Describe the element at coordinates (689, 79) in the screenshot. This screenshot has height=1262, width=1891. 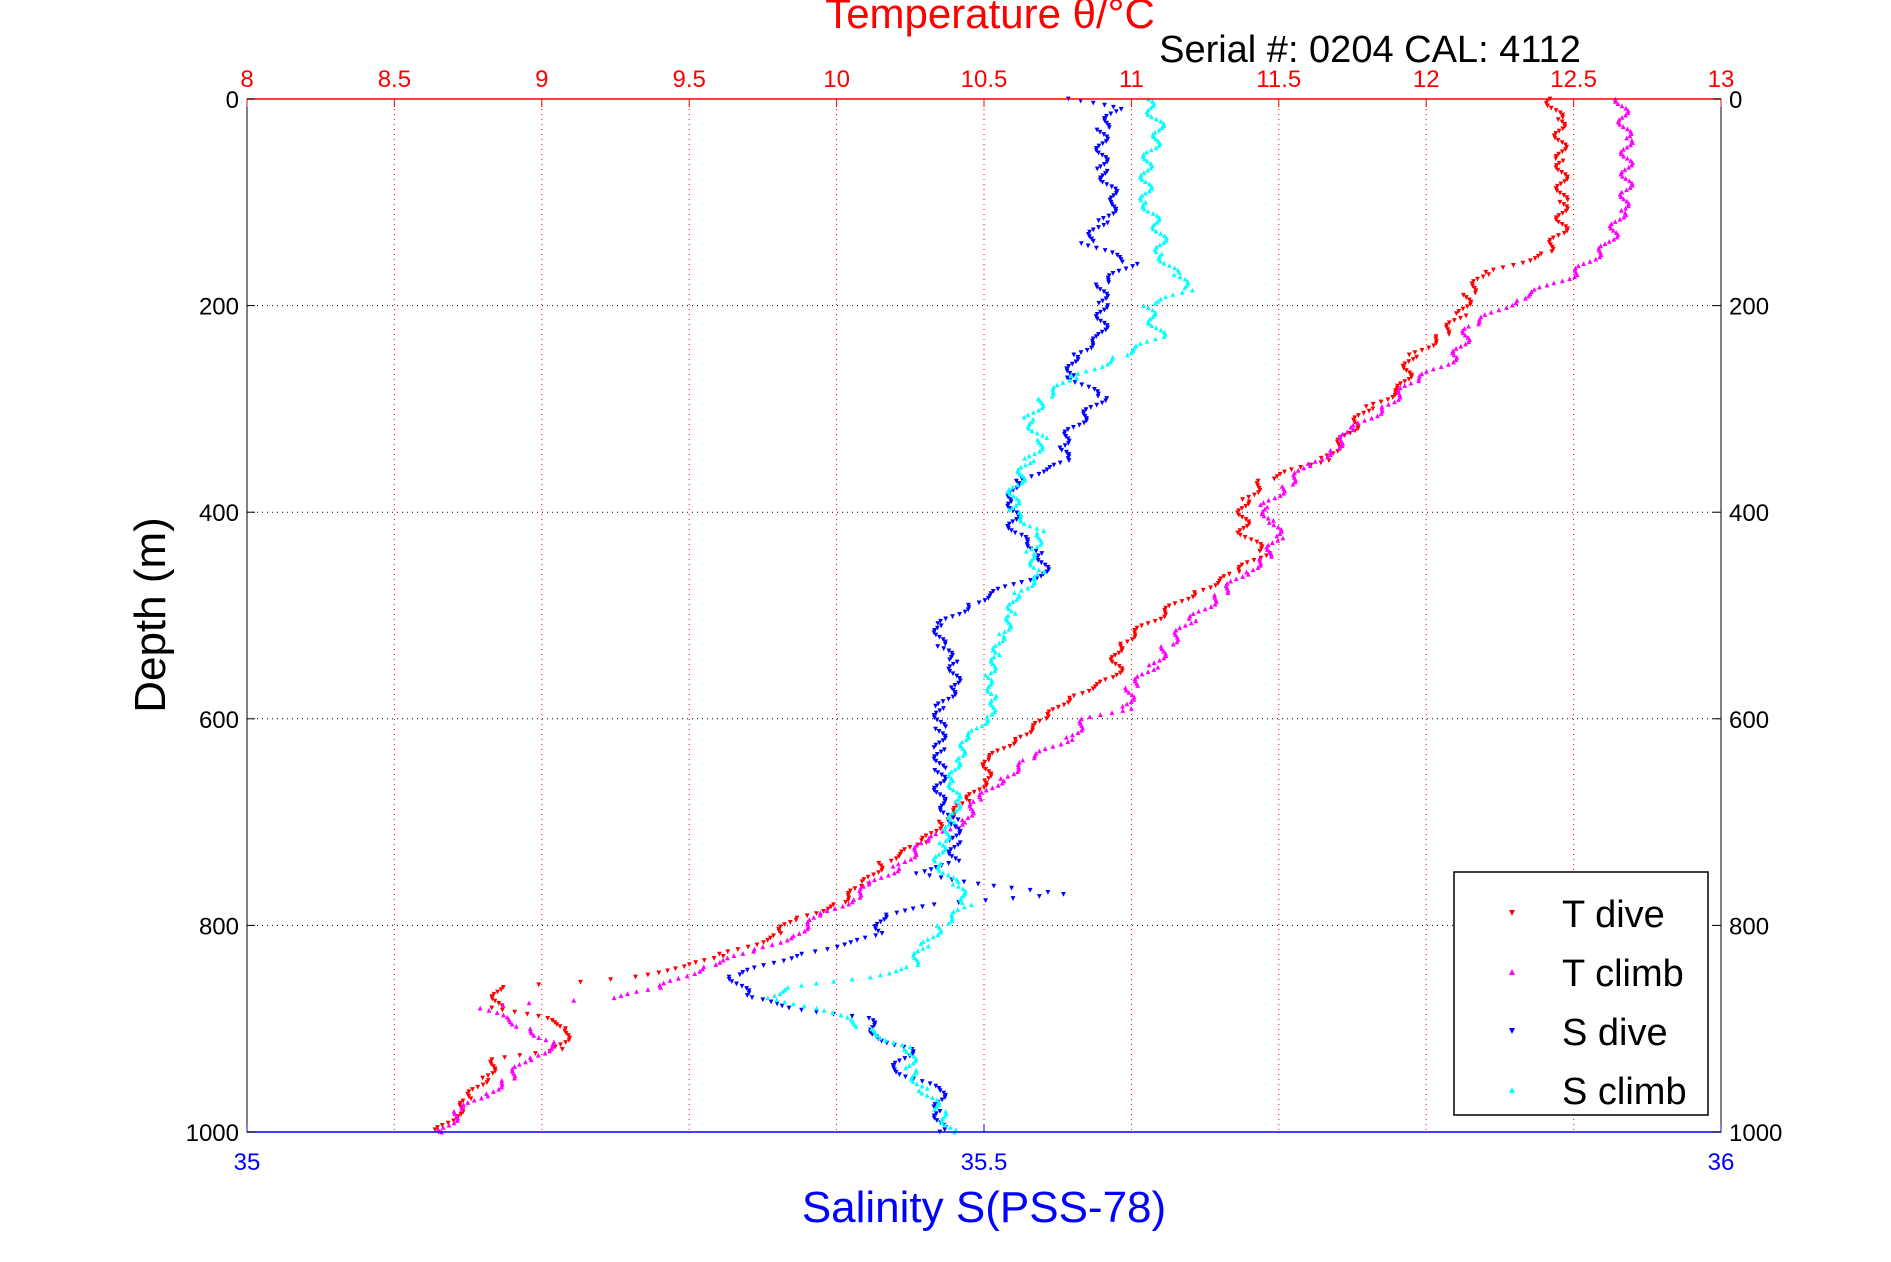
I see `top-tick-label: 9.5` at that location.